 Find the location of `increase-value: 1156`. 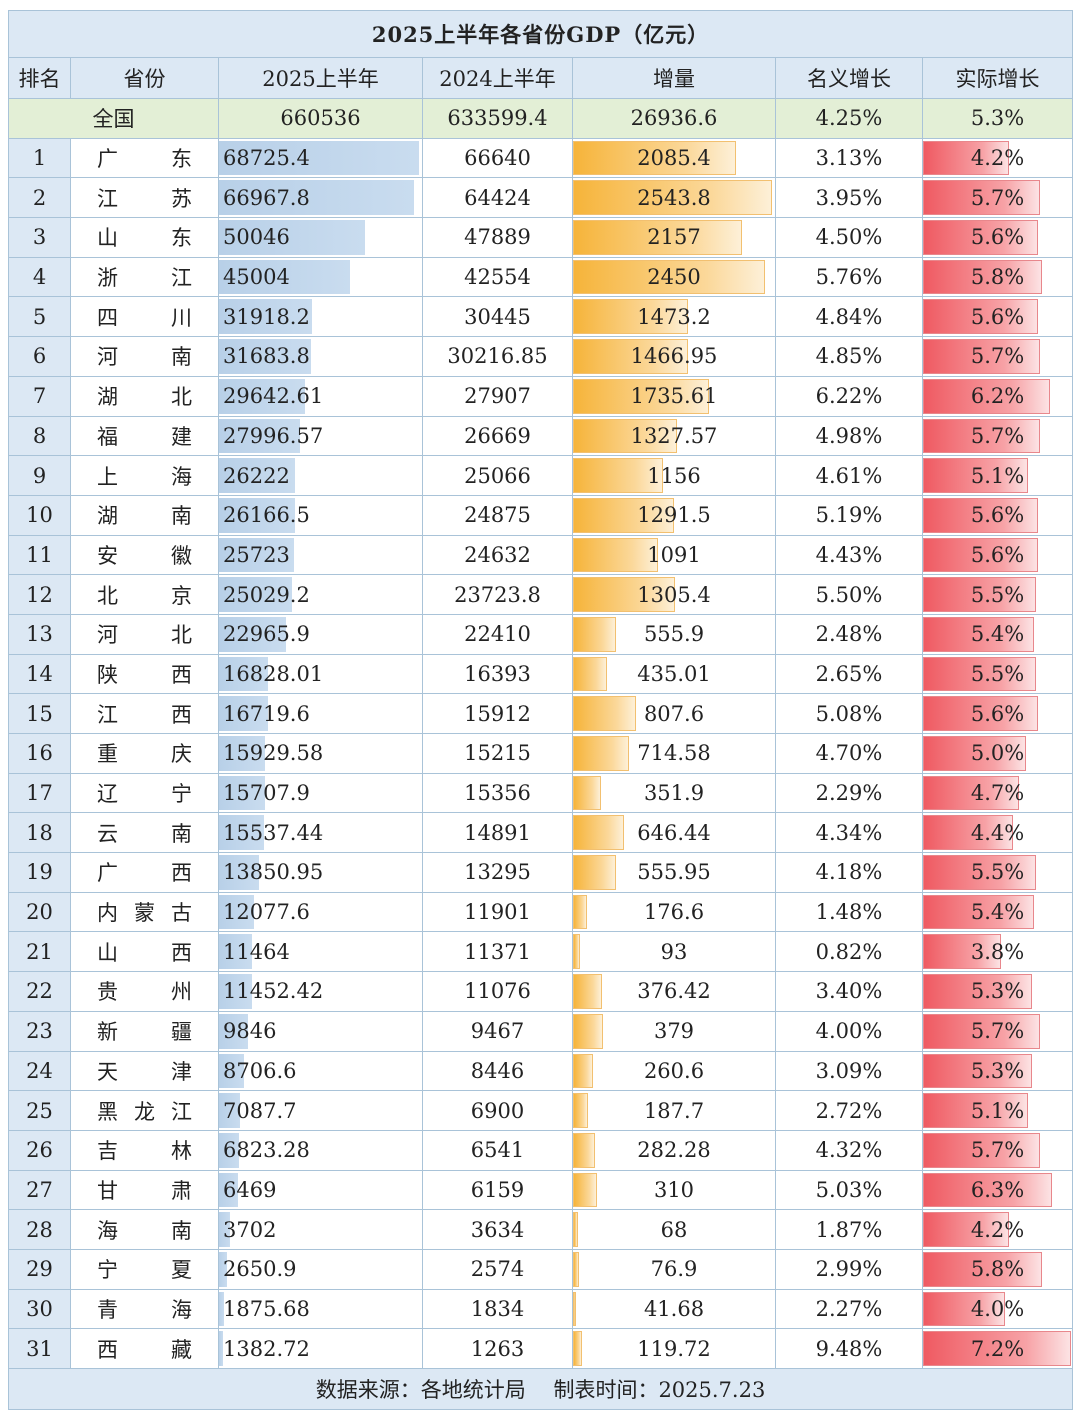

increase-value: 1156 is located at coordinates (674, 475).